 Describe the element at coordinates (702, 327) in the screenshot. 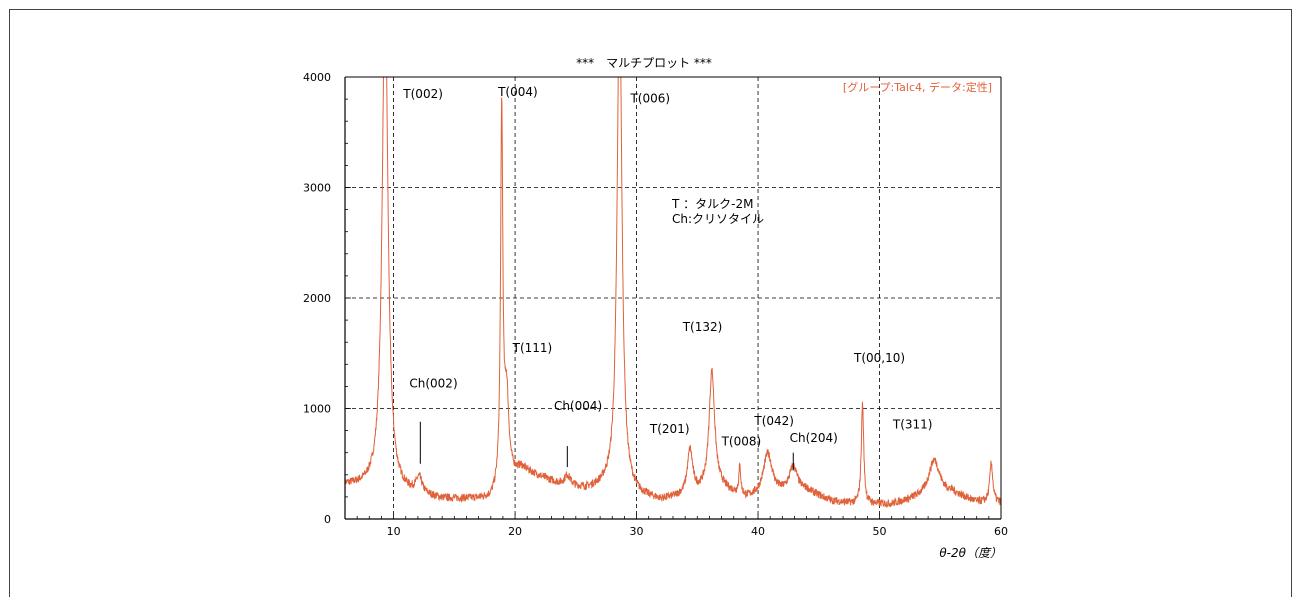

I see `peak-annotation: T(132)` at that location.